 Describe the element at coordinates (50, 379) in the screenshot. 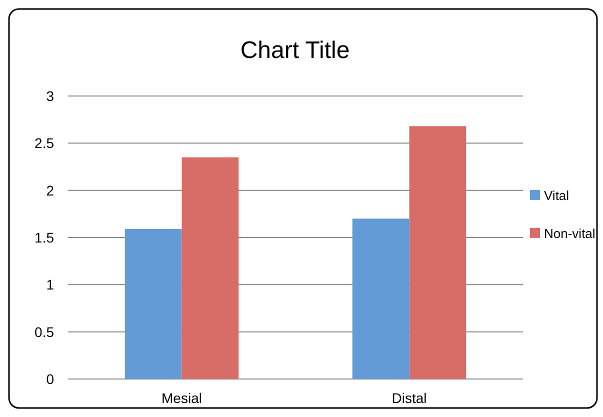

I see `y-tick-label: 0` at that location.